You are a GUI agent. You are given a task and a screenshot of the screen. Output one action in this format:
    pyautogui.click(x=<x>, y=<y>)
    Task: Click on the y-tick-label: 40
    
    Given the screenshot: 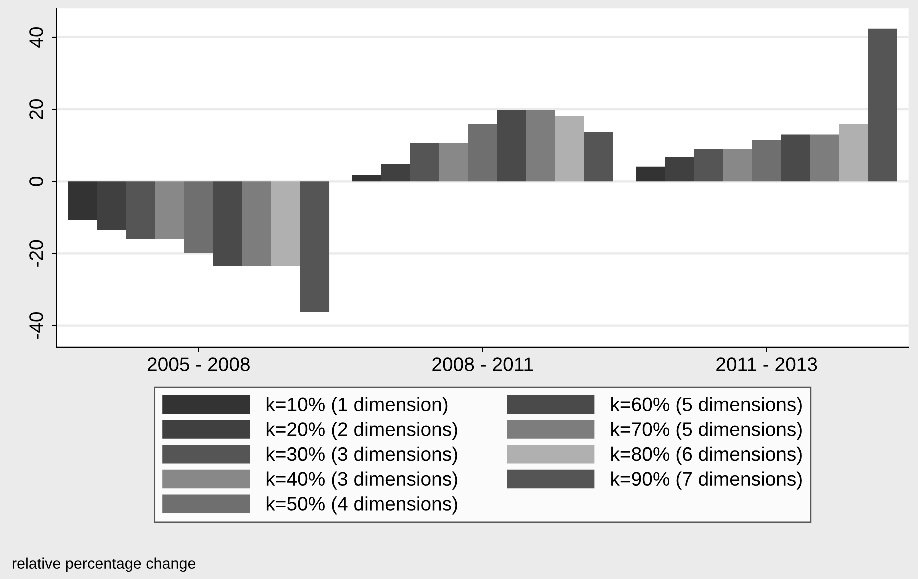 What is the action you would take?
    pyautogui.click(x=37, y=37)
    